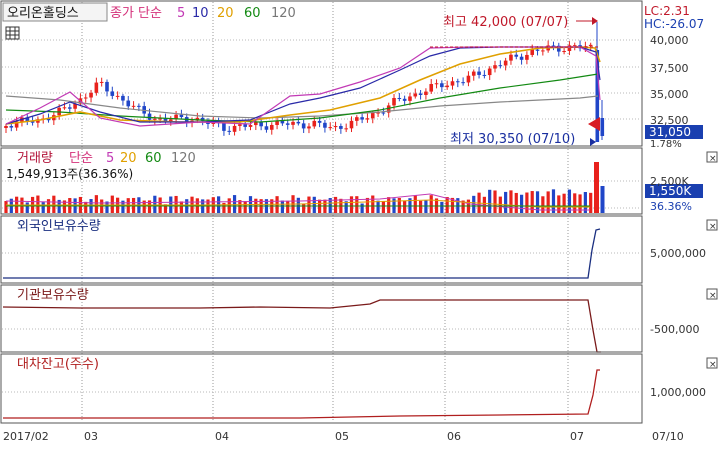  What do you see at coordinates (669, 68) in the screenshot?
I see `price-tick-label: 37,500` at bounding box center [669, 68].